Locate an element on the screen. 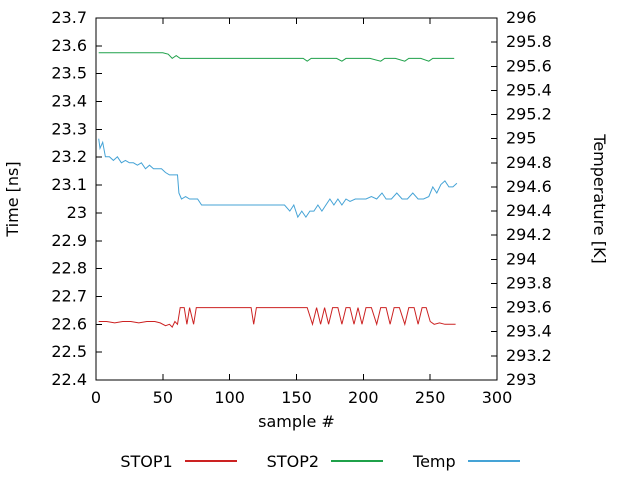 The width and height of the screenshot is (640, 480). legend-label: Temp is located at coordinates (434, 461).